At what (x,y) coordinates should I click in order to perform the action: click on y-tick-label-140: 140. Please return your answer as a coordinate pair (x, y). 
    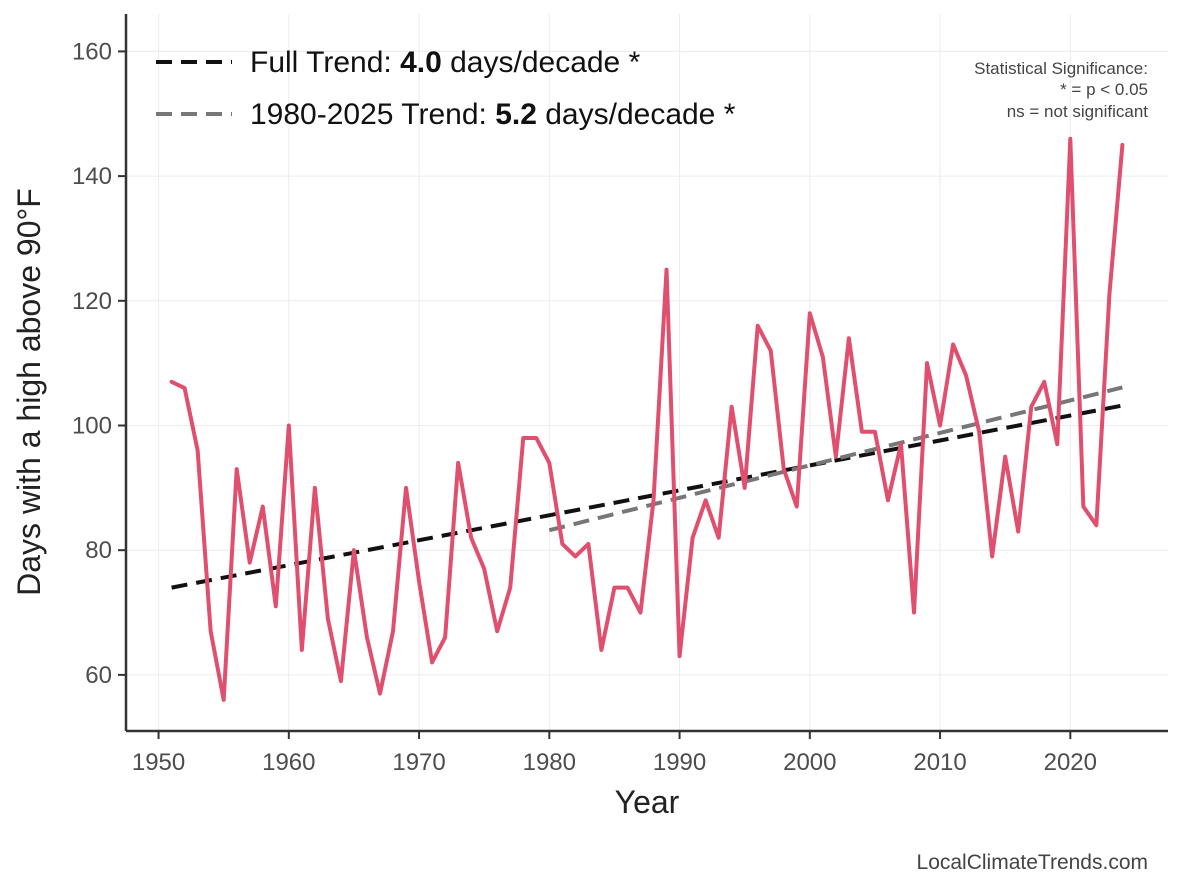
    Looking at the image, I should click on (92, 176).